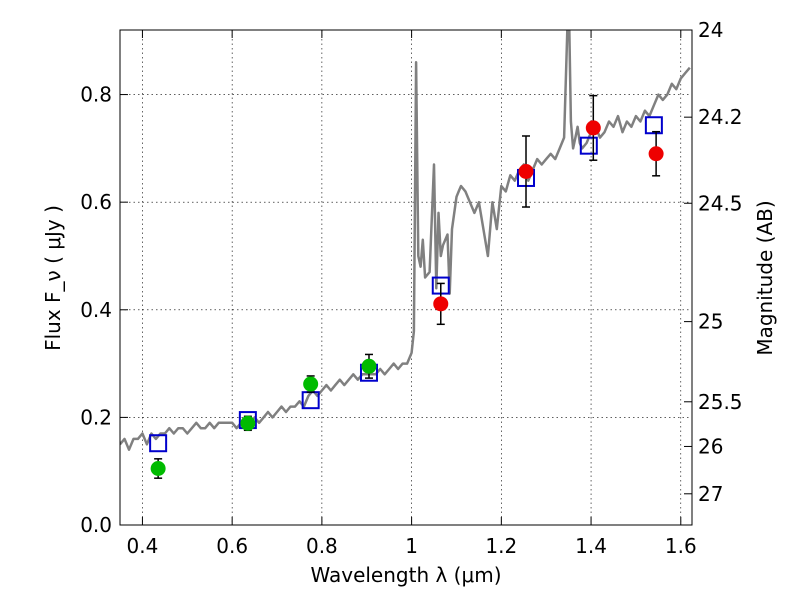 Image resolution: width=800 pixels, height=600 pixels. I want to click on mag-tick-label: 26, so click(710, 446).